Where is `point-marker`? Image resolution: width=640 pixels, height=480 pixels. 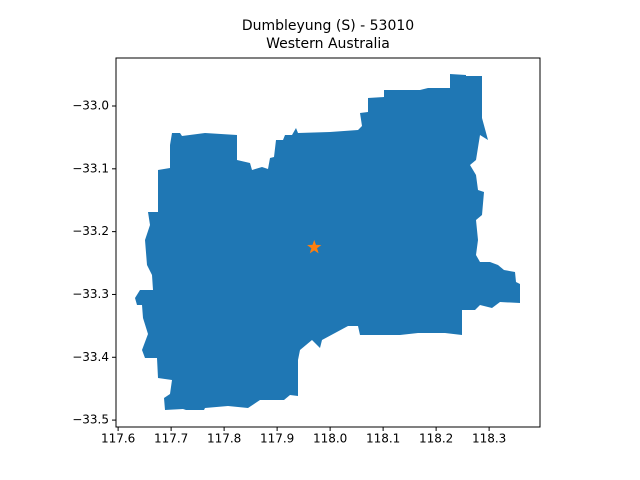
point-marker is located at coordinates (314, 246).